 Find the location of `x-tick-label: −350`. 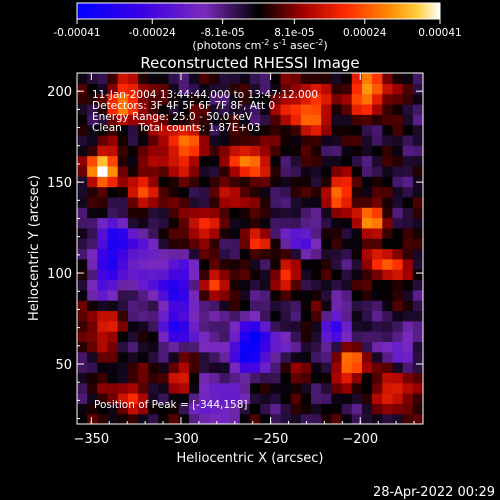

x-tick-label: −350 is located at coordinates (91, 439).